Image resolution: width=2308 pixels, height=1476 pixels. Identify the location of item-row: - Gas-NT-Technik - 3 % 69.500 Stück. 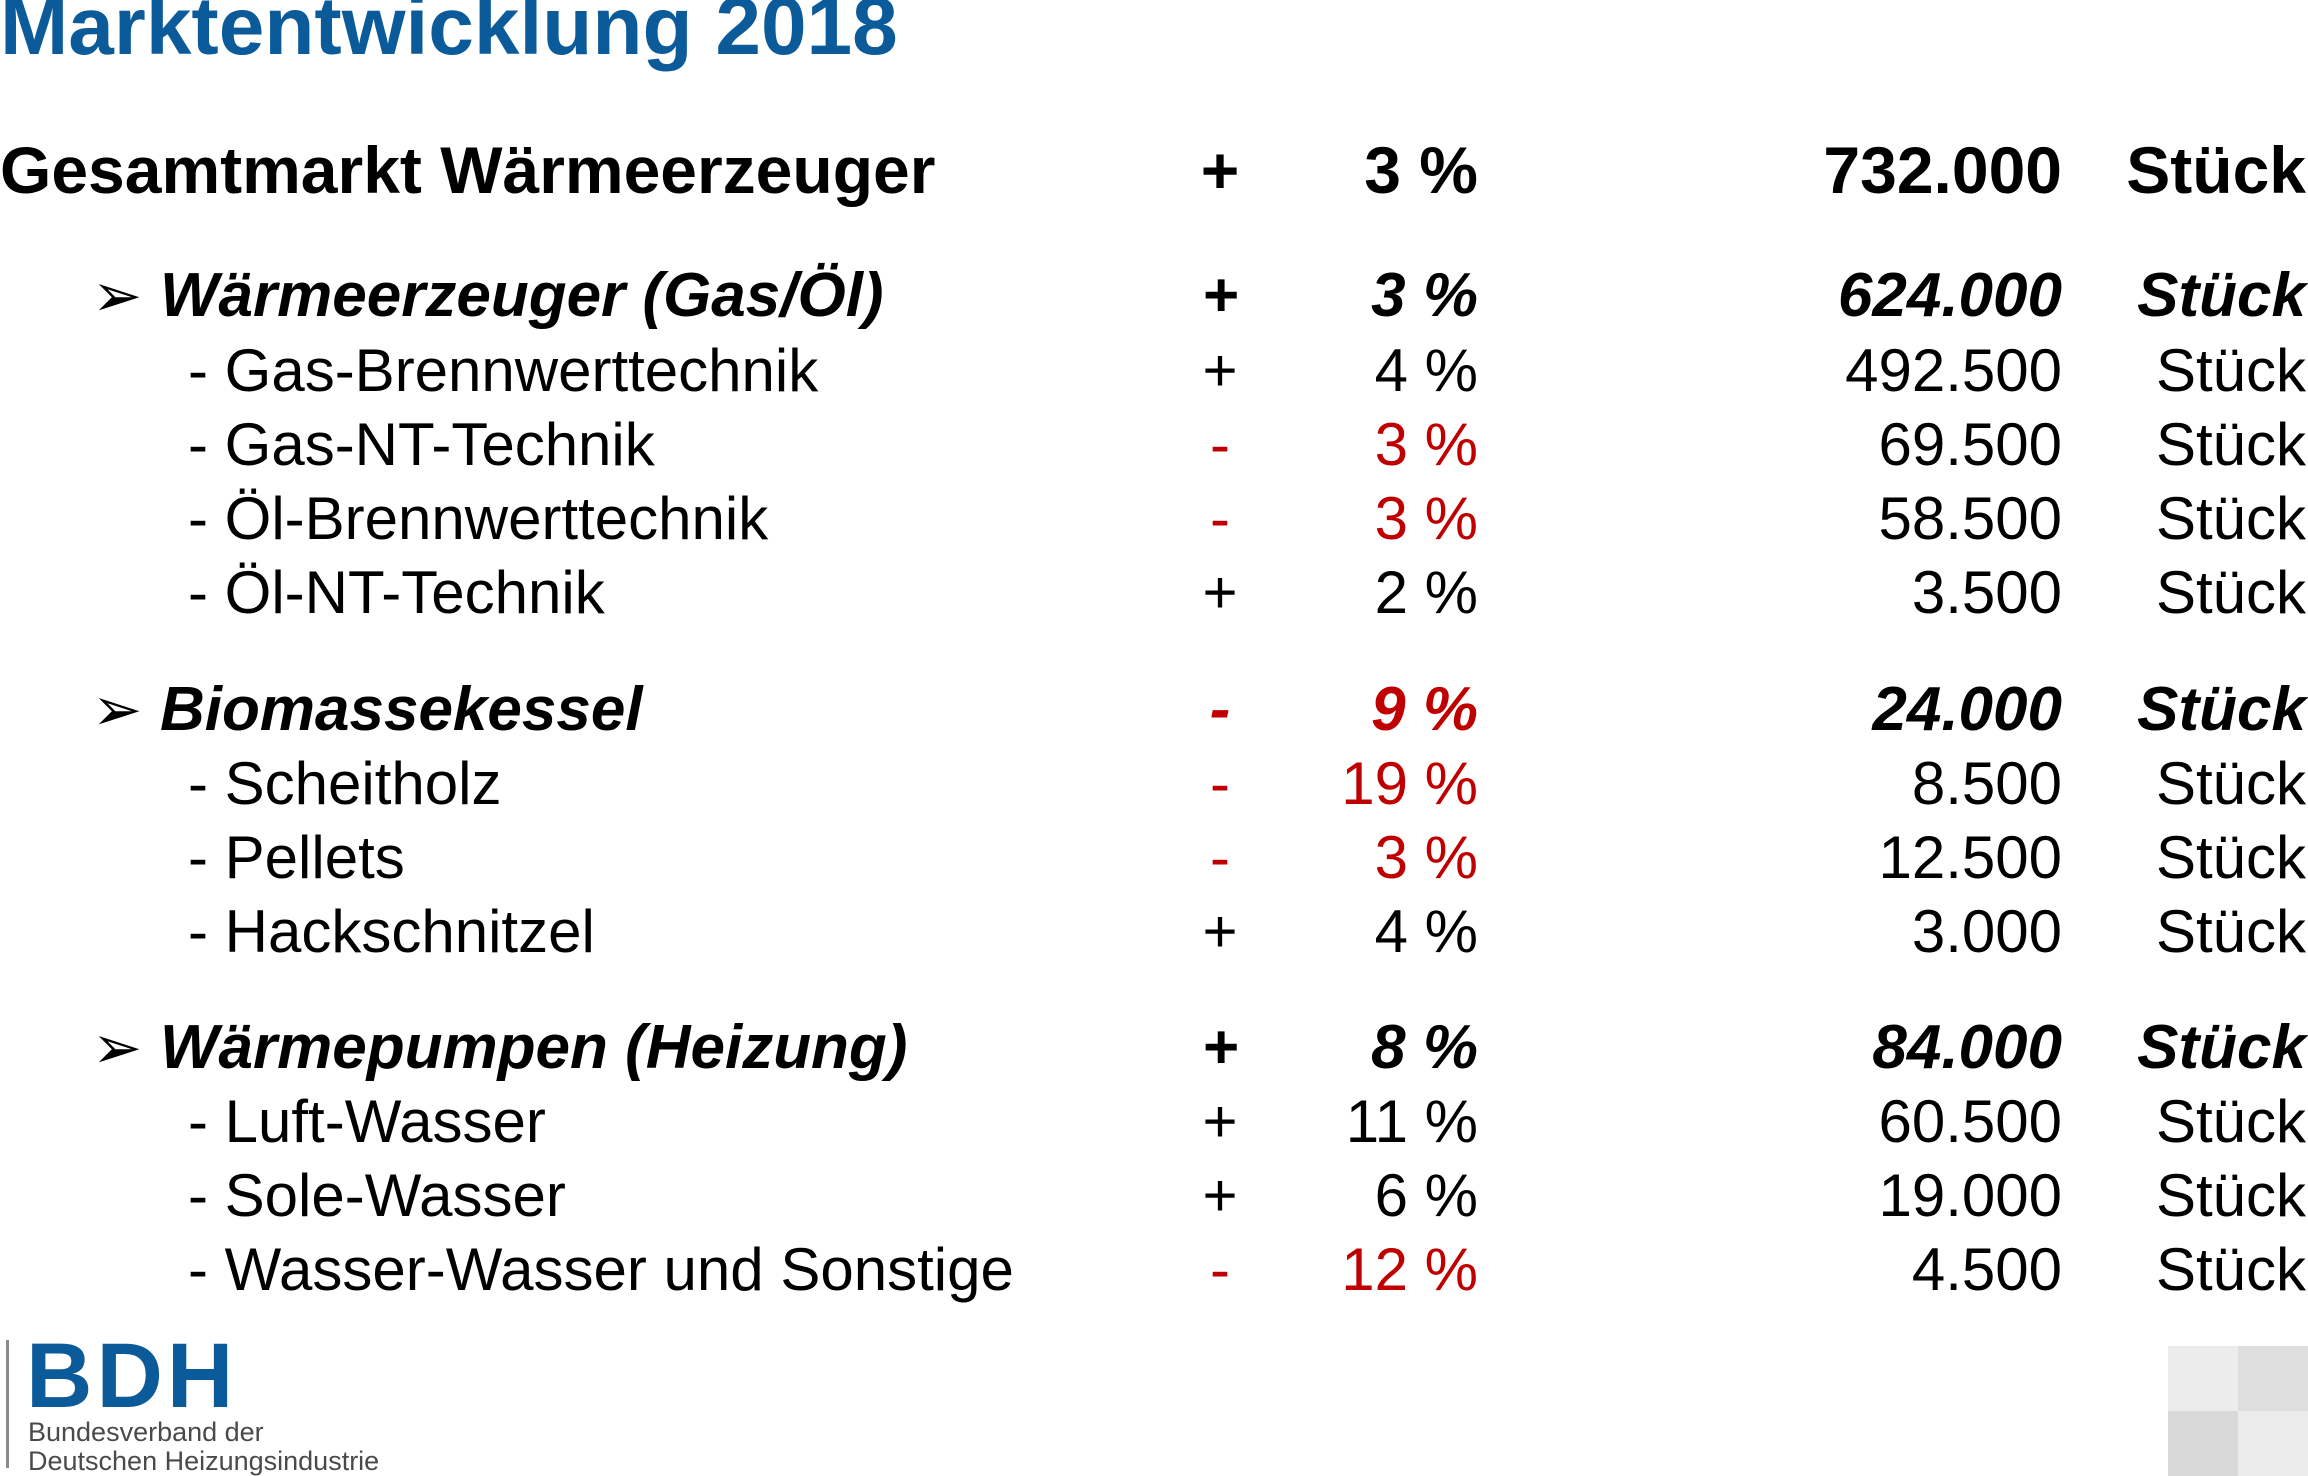
(1154, 445).